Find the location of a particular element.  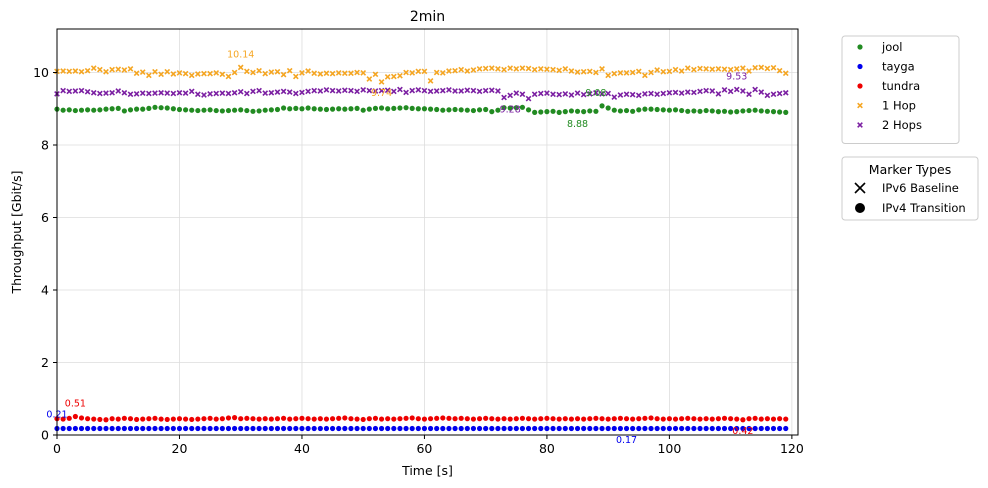

chart-title: 2min is located at coordinates (427, 17).